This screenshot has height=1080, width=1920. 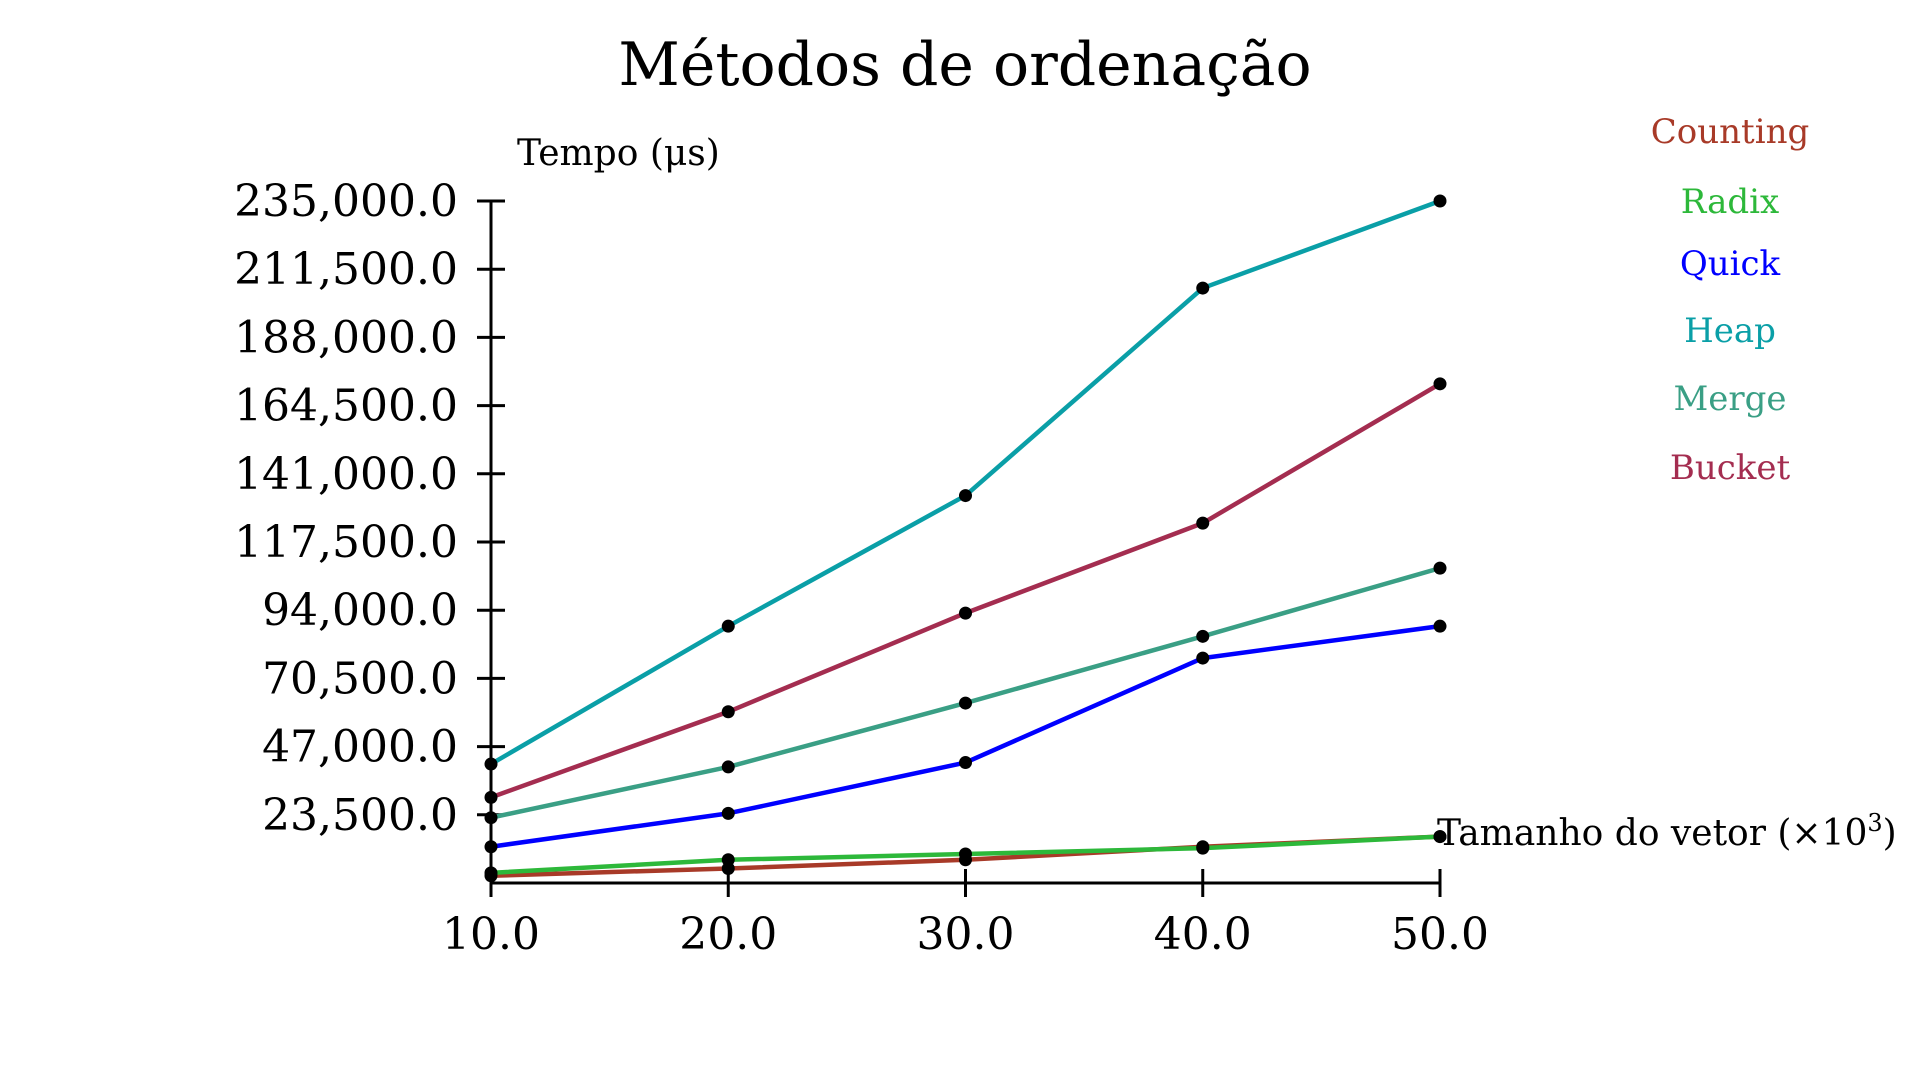 What do you see at coordinates (1730, 202) in the screenshot?
I see `legend-item-radix: Radix` at bounding box center [1730, 202].